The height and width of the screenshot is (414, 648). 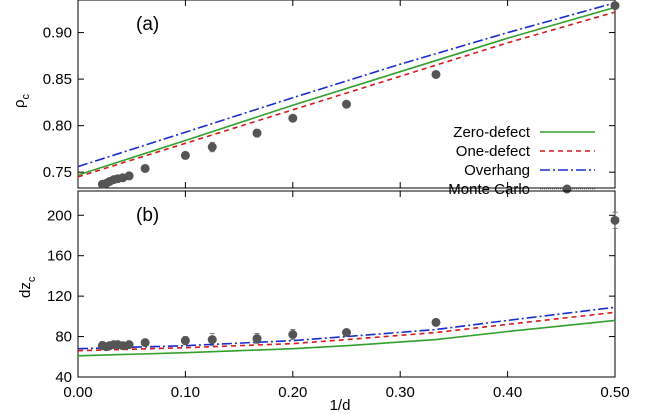 What do you see at coordinates (57, 126) in the screenshot?
I see `y-tick-label-a-1: 0.80` at bounding box center [57, 126].